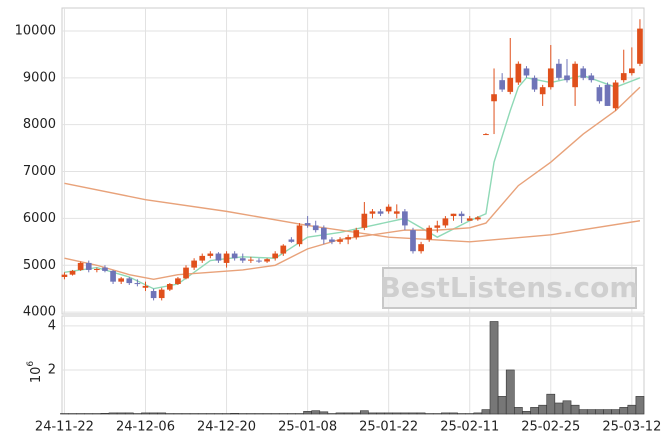 The height and width of the screenshot is (448, 663). Describe the element at coordinates (39, 77) in the screenshot. I see `y-tick-label: 9000` at that location.